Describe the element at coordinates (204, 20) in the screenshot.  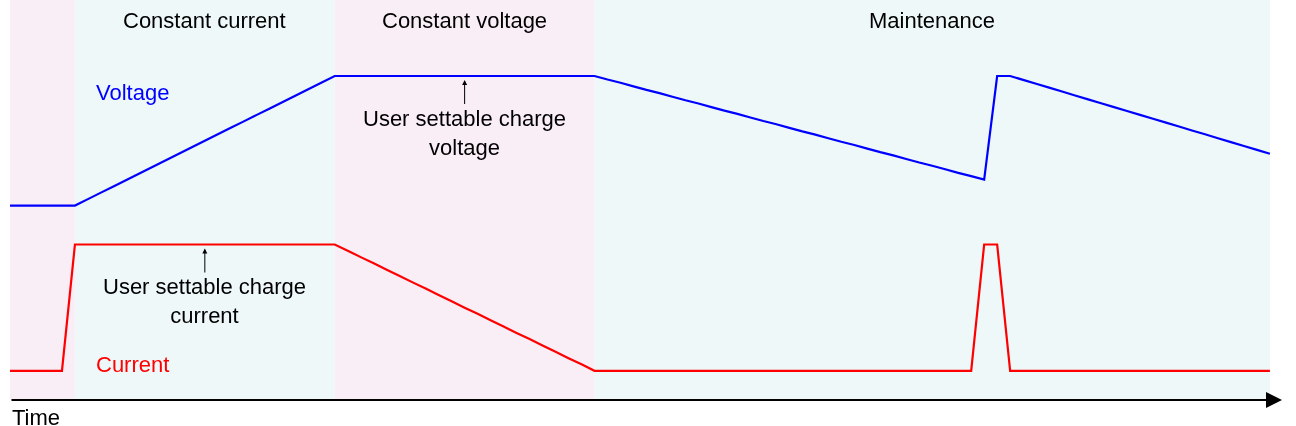
I see `text: Constant current` at that location.